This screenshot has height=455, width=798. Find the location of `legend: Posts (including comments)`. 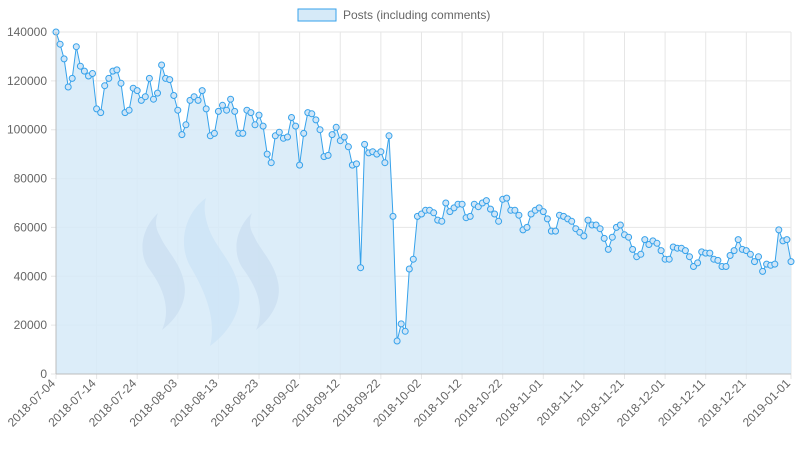

legend: Posts (including comments) is located at coordinates (393, 15).